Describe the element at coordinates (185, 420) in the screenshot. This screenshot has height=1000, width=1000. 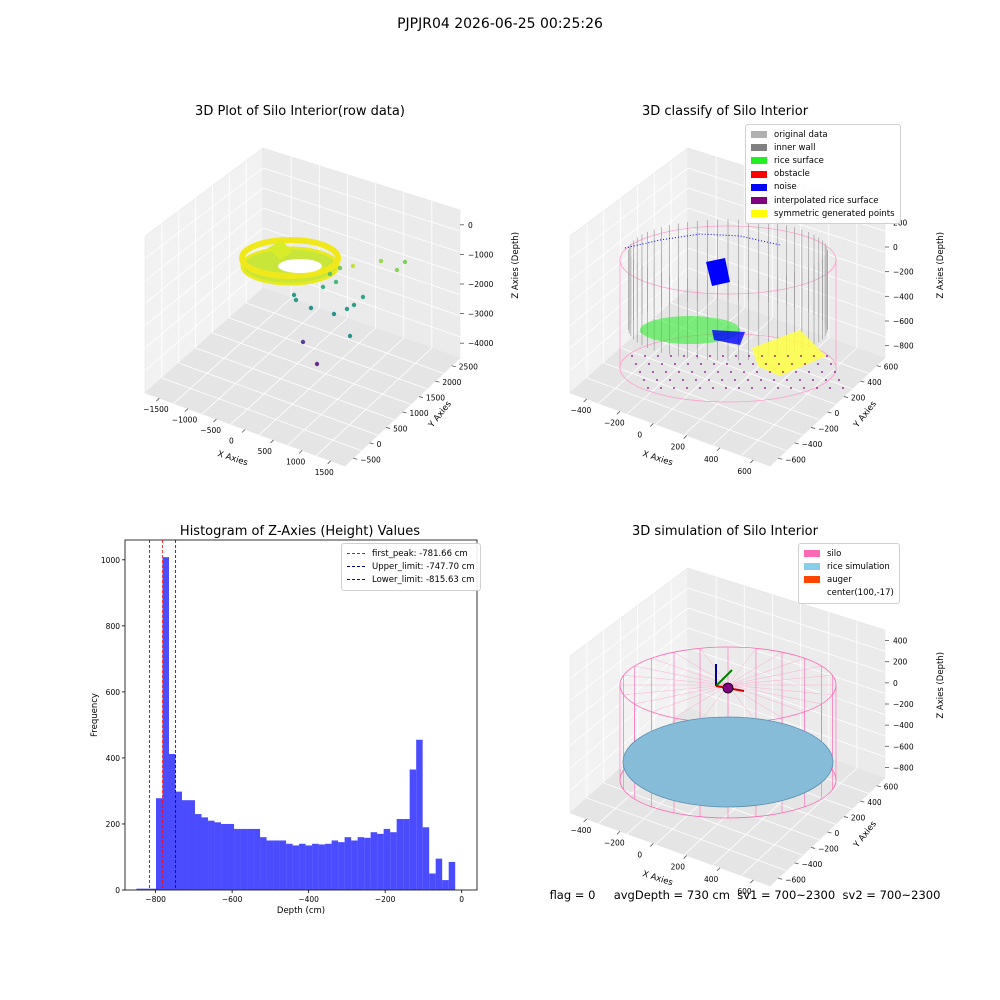
I see `x-tick-label: −1000` at that location.